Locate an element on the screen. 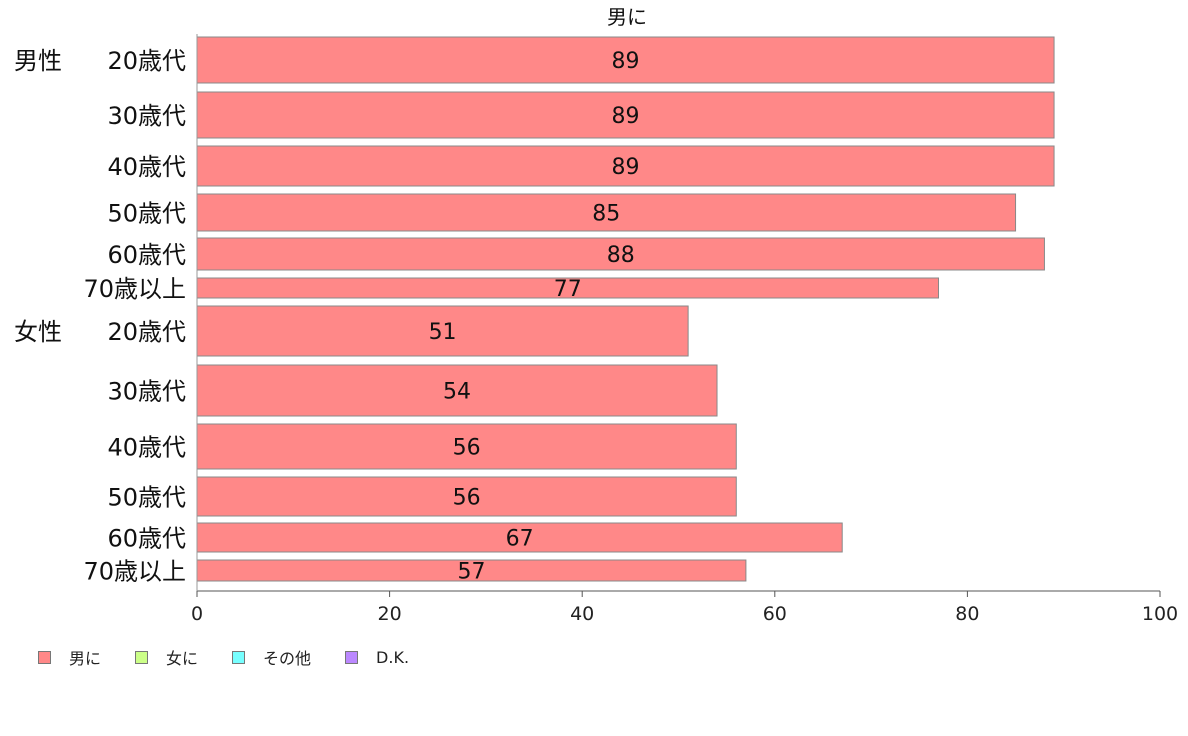 This screenshot has height=736, width=1188. legend-label: その他 is located at coordinates (287, 658).